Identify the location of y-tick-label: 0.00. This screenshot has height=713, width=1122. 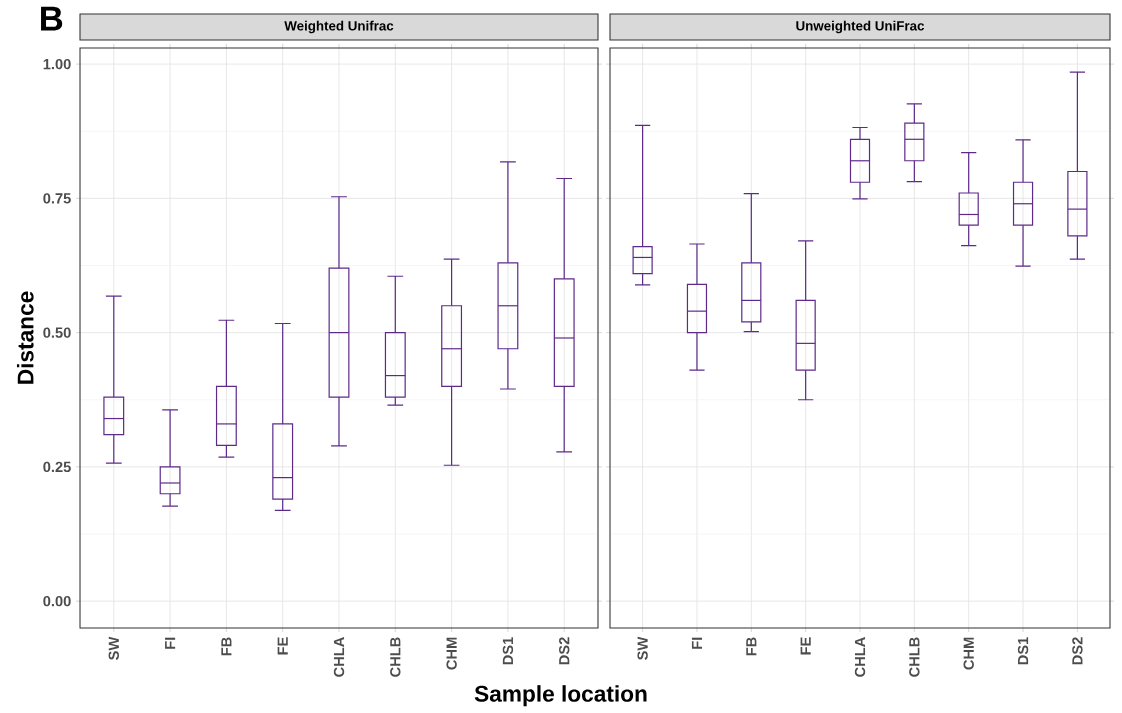
(57, 601).